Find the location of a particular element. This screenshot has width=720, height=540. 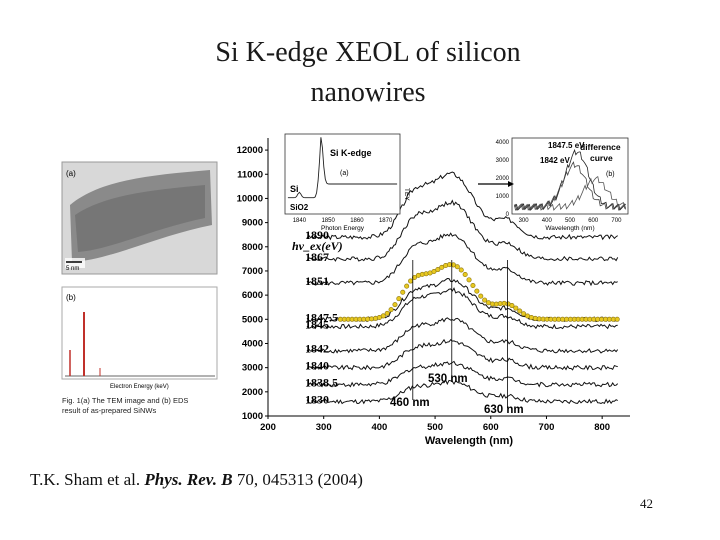

inset-a-title: Si K-edge is located at coordinates (351, 153).